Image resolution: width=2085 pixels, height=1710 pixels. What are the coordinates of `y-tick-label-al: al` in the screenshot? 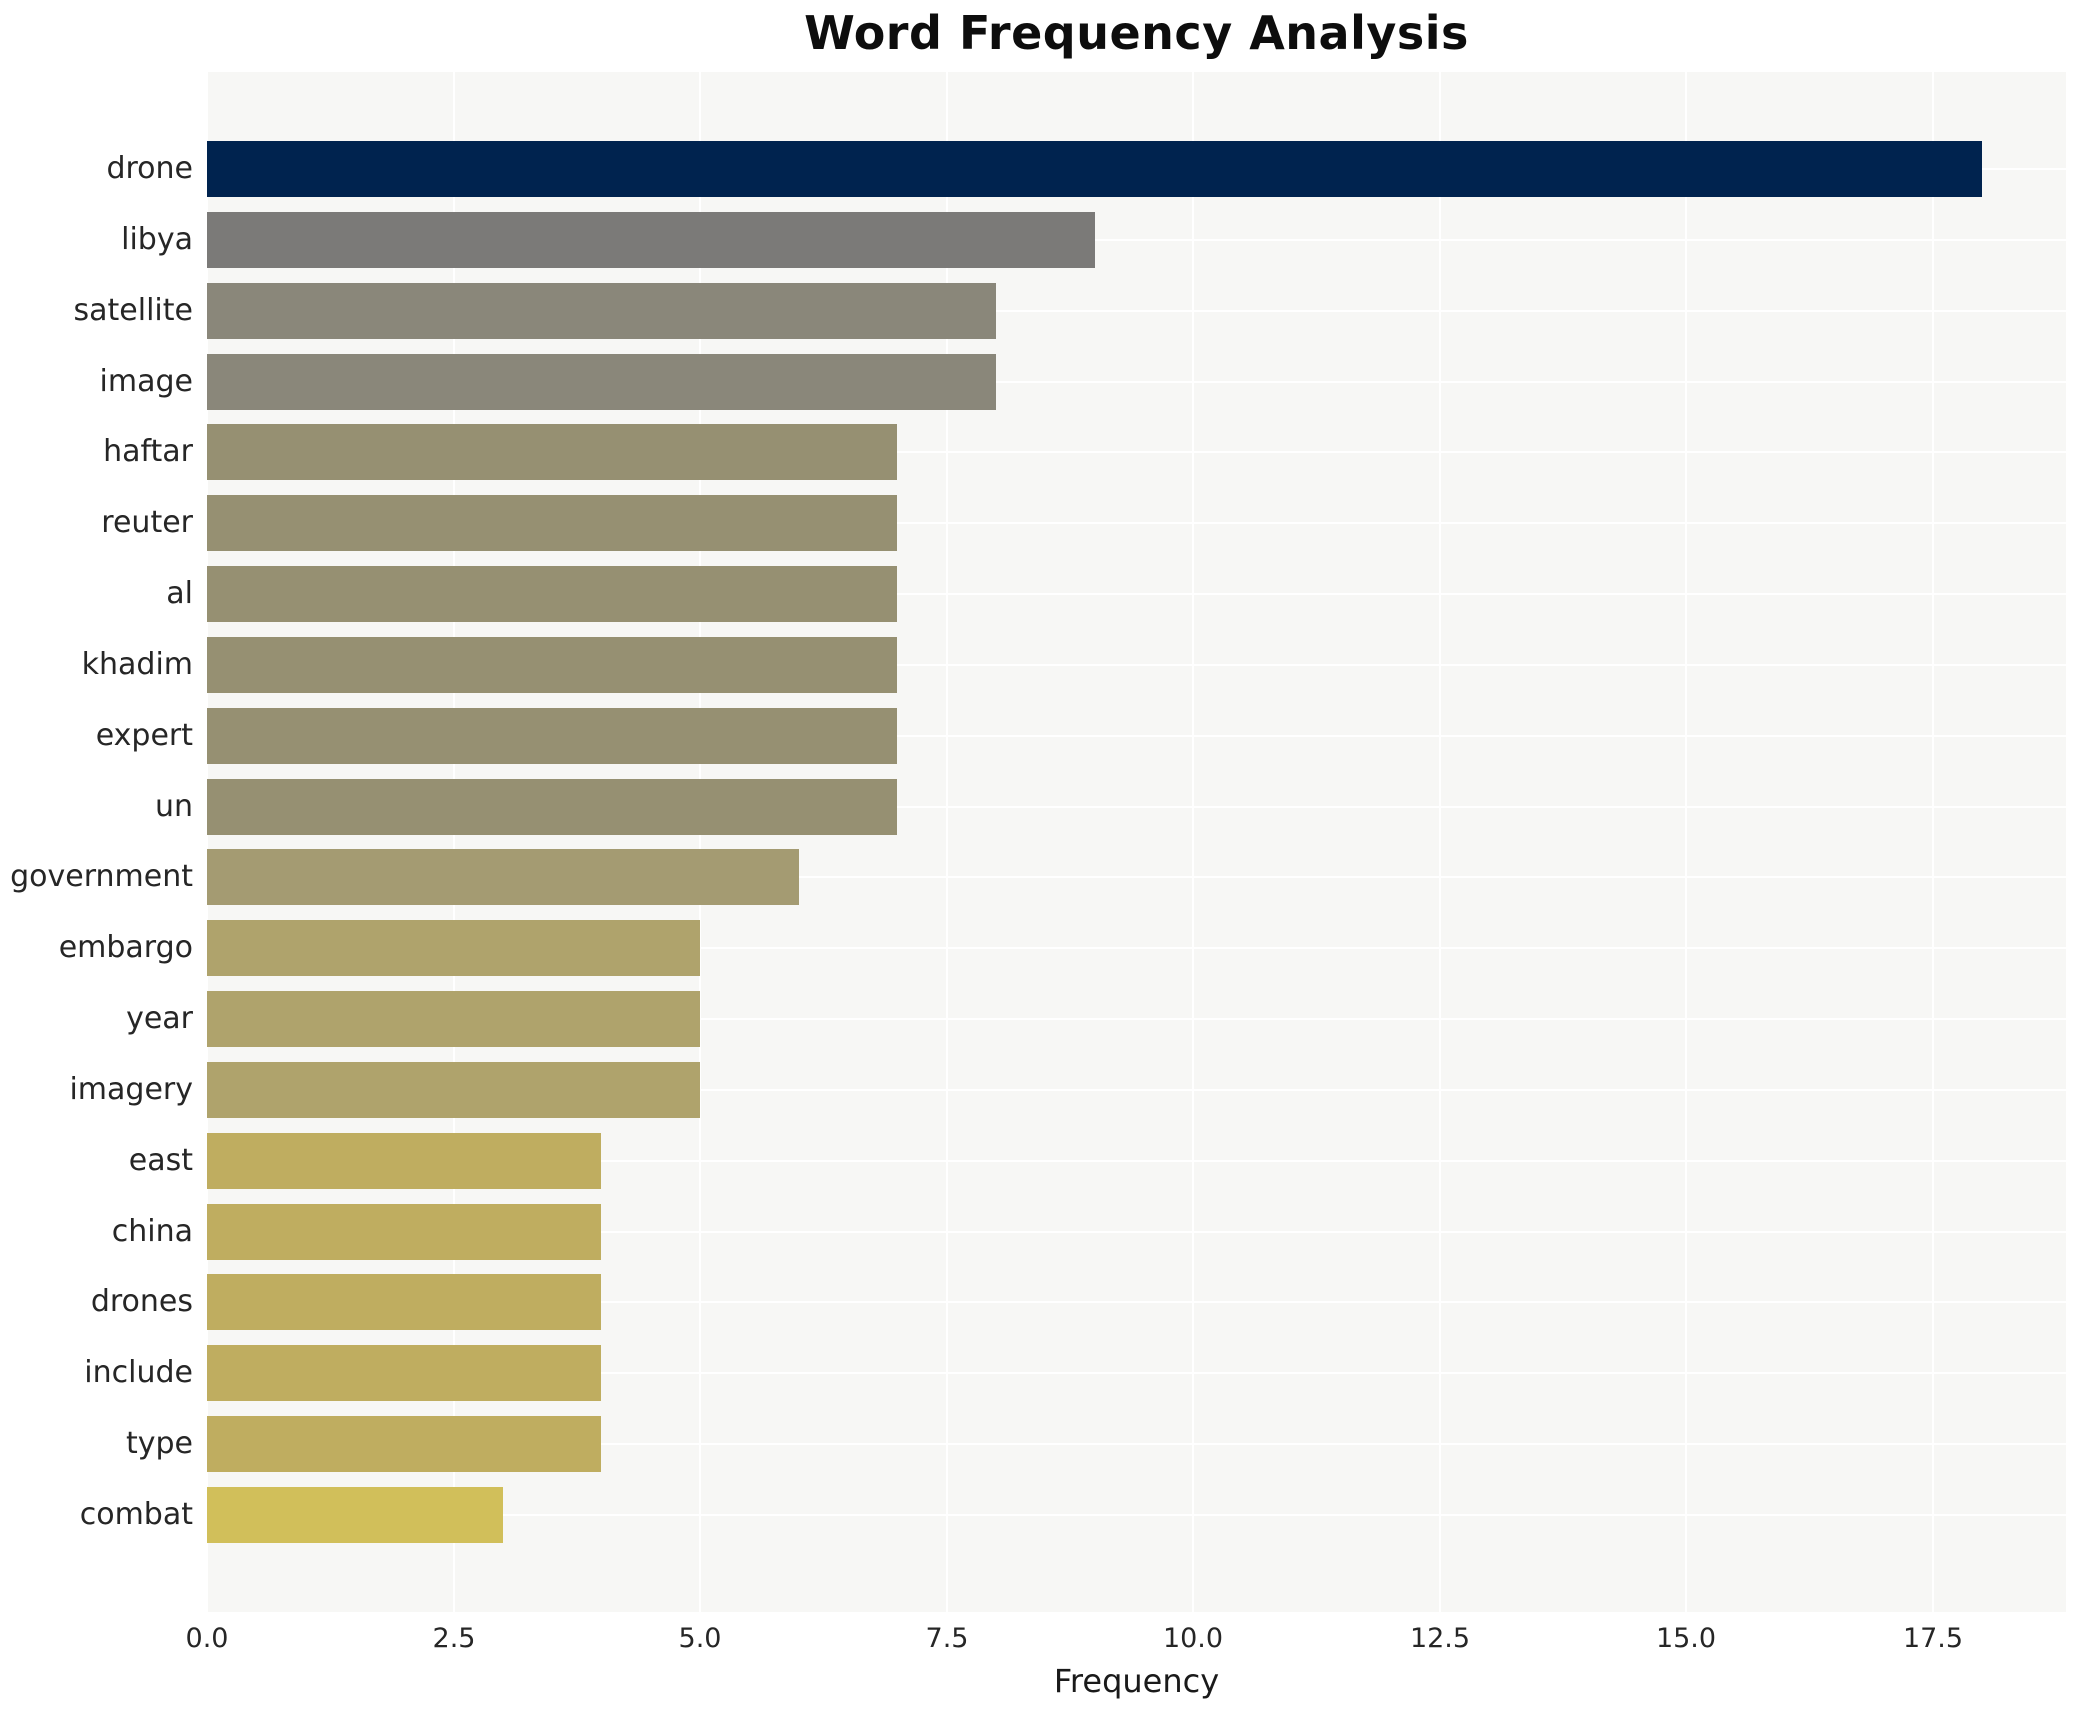 It's located at (179, 593).